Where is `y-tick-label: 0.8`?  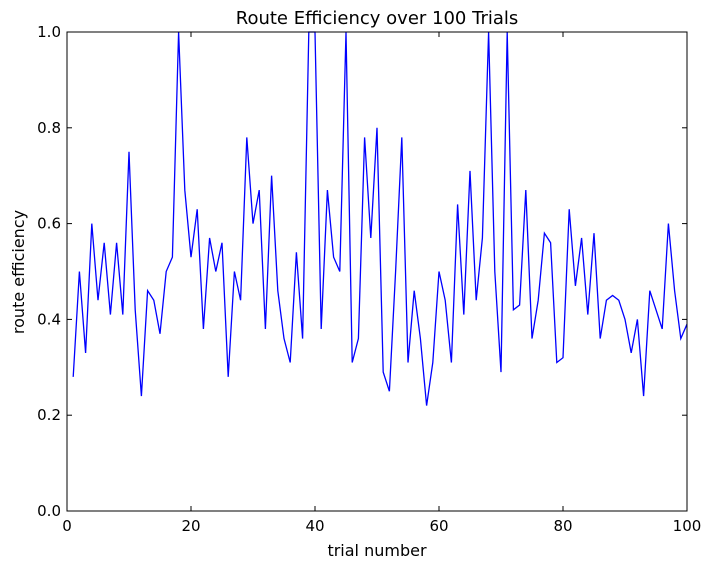
y-tick-label: 0.8 is located at coordinates (49, 128).